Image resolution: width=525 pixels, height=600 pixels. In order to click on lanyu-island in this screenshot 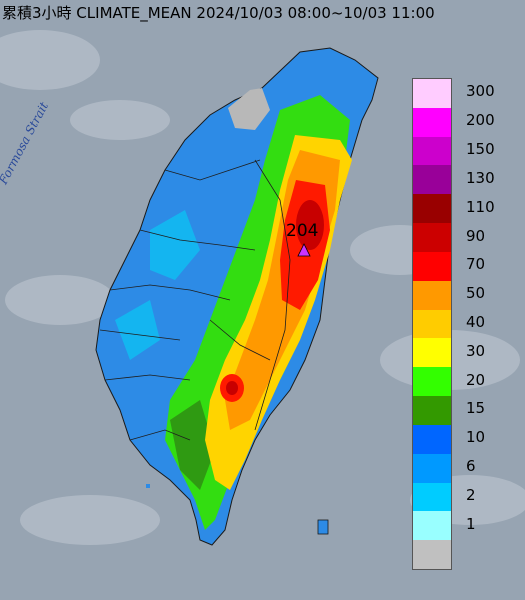, I will do `click(323, 527)`.